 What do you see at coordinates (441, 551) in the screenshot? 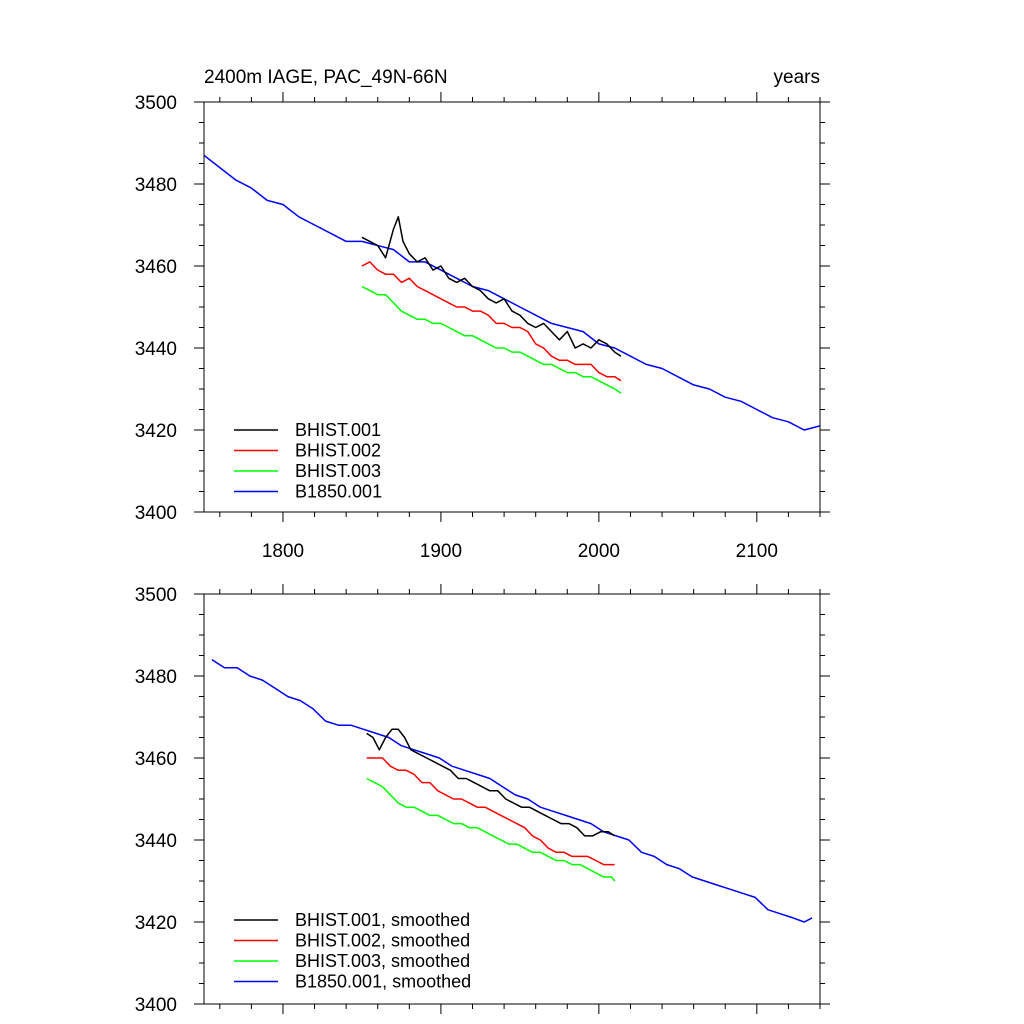
I see `x-tick-label: 1900` at bounding box center [441, 551].